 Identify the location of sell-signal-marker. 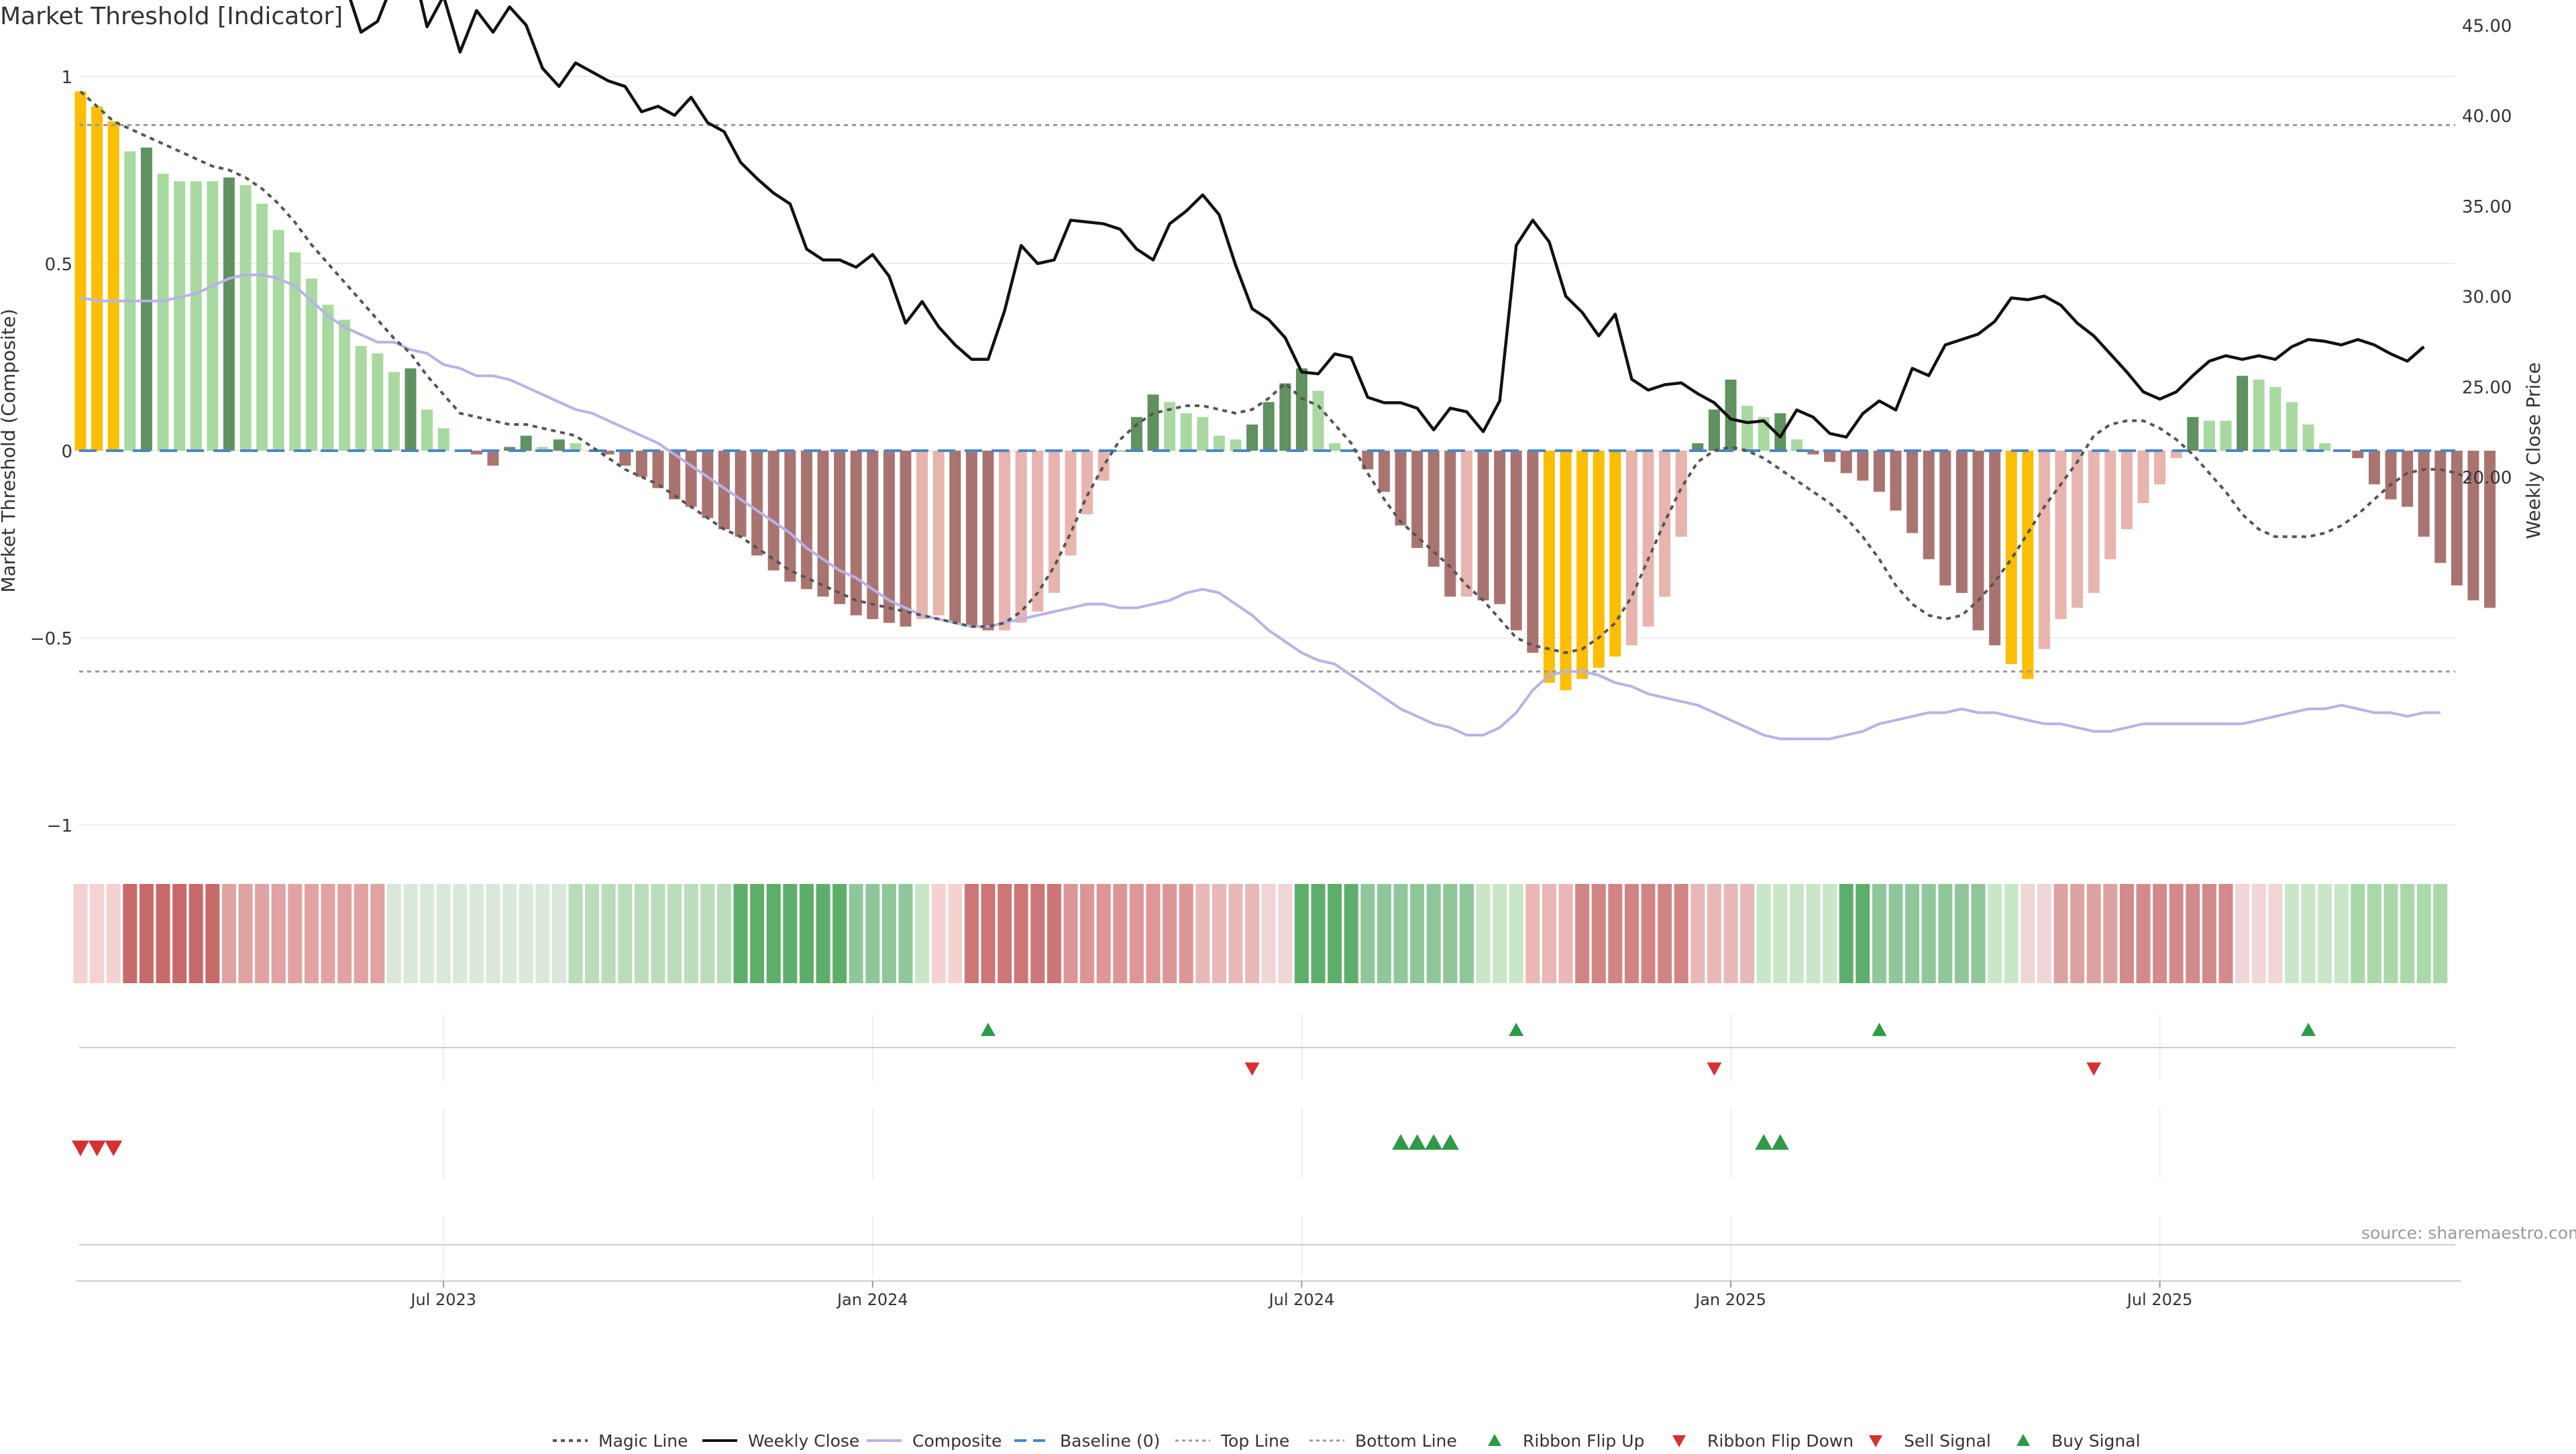
(80, 1148).